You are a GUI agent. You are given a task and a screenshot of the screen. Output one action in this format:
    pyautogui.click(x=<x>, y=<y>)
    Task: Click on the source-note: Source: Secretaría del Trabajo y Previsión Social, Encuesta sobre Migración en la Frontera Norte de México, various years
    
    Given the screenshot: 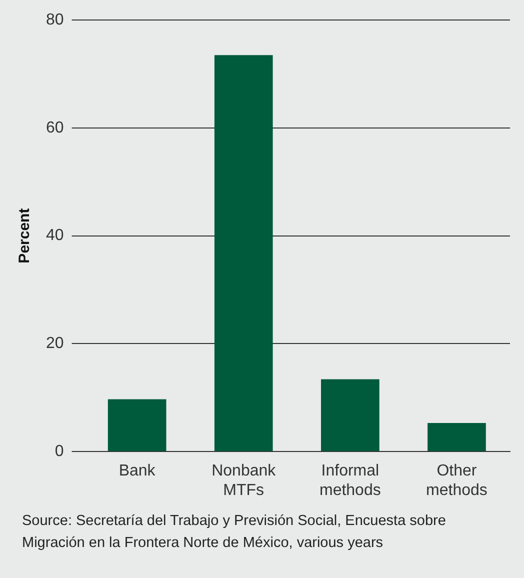 What is the action you would take?
    pyautogui.click(x=234, y=532)
    